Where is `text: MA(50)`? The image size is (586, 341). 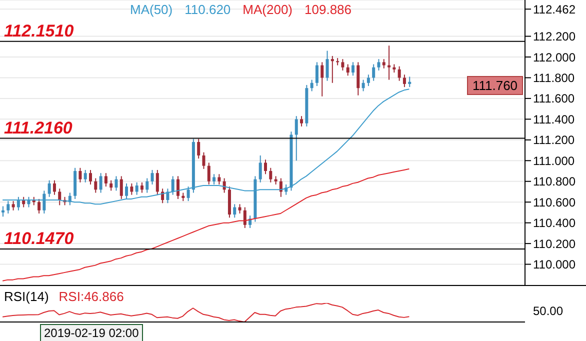
text: MA(50) is located at coordinates (151, 9).